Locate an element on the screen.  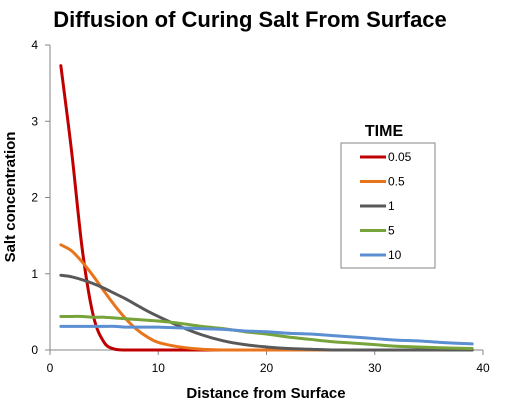
x-tick-label: 30 is located at coordinates (375, 368).